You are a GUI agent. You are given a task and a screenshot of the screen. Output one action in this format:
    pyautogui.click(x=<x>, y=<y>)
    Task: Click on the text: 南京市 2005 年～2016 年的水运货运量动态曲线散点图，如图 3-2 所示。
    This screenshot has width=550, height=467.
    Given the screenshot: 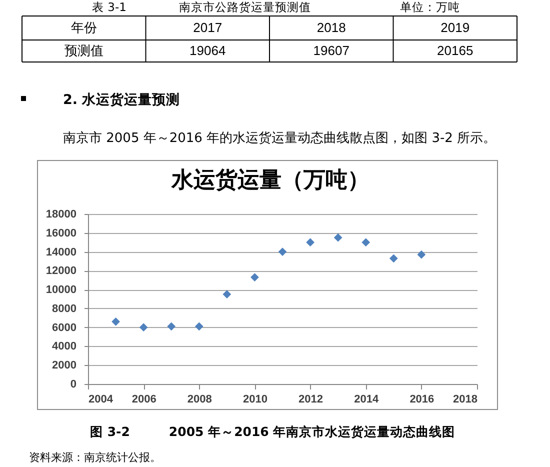 What is the action you would take?
    pyautogui.click(x=279, y=138)
    